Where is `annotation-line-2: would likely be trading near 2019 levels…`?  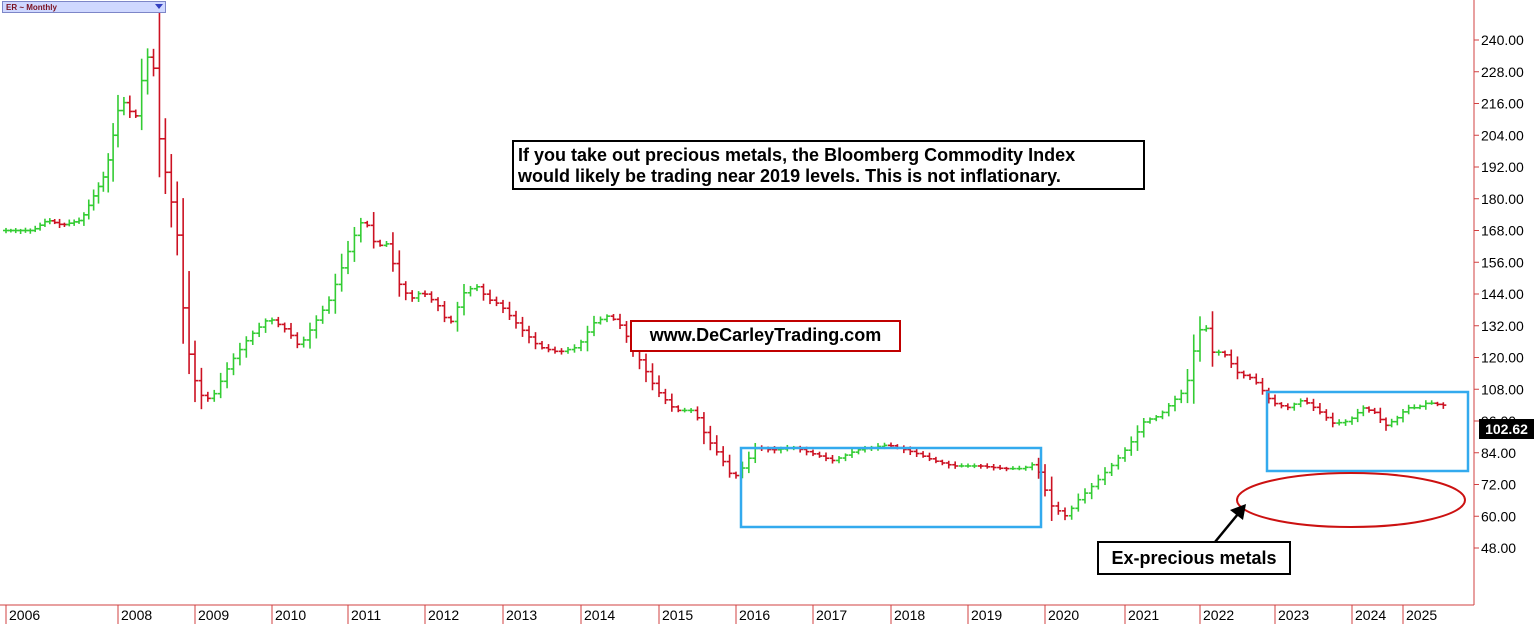 annotation-line-2: would likely be trading near 2019 levels… is located at coordinates (789, 176).